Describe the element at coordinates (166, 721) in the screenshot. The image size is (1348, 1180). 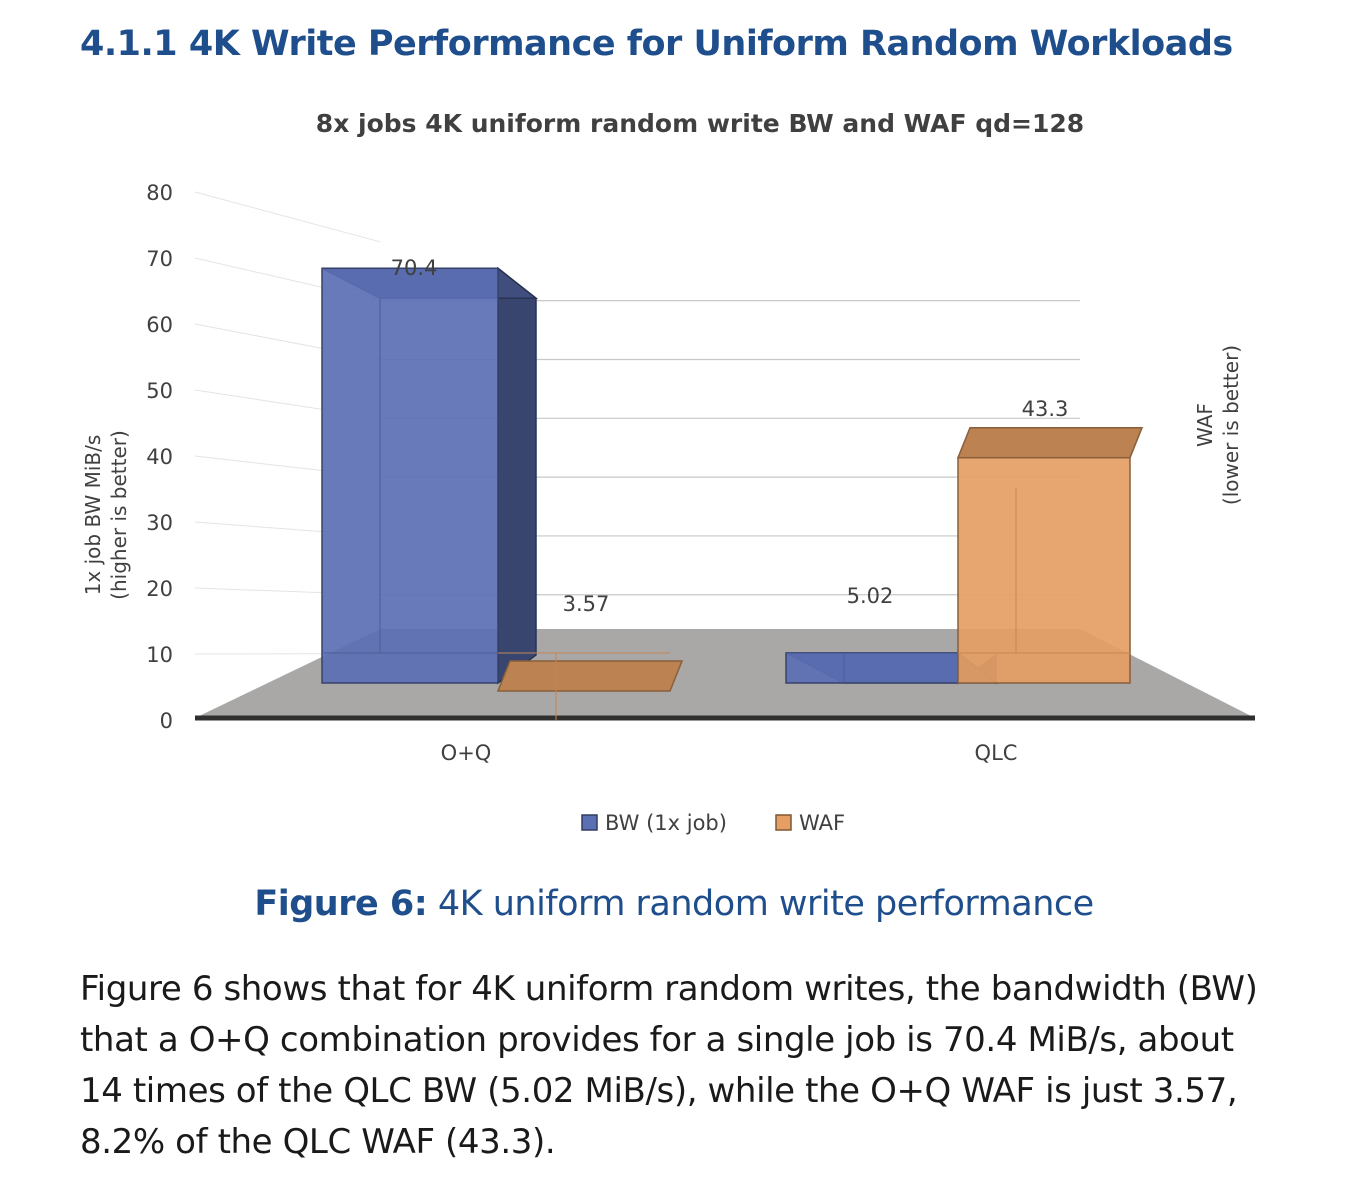
I see `y-tick-label: 0` at that location.